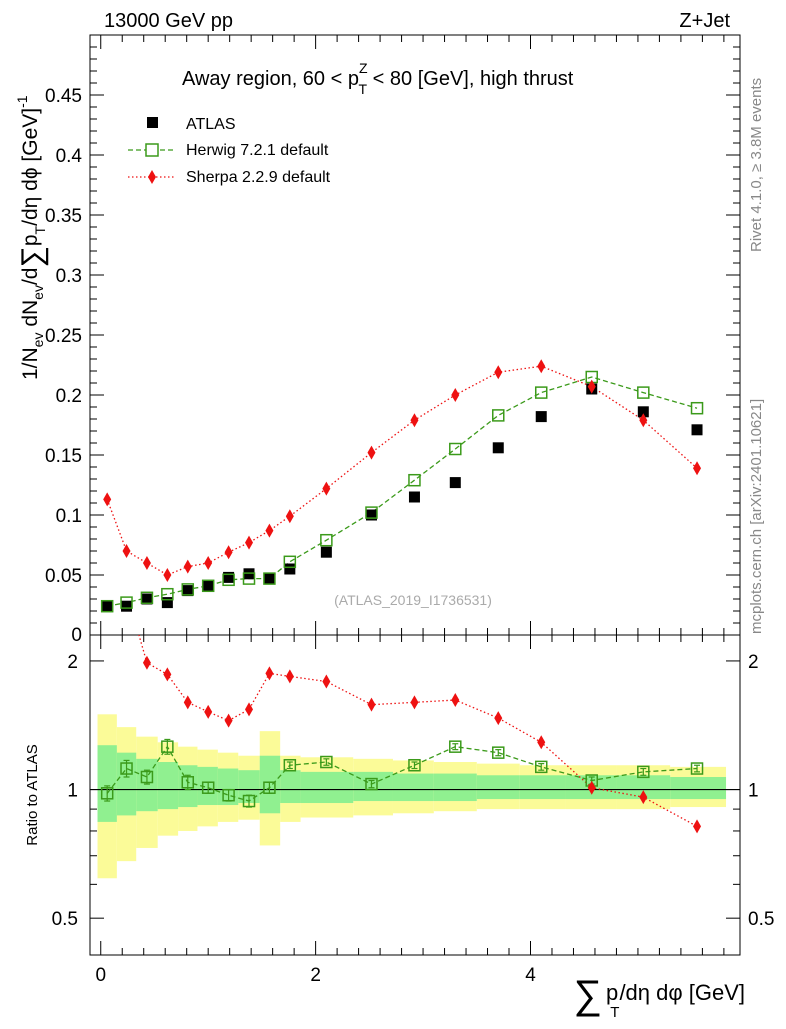 The width and height of the screenshot is (786, 1029). What do you see at coordinates (63, 336) in the screenshot?
I see `main-y-tick-label: 0.25` at bounding box center [63, 336].